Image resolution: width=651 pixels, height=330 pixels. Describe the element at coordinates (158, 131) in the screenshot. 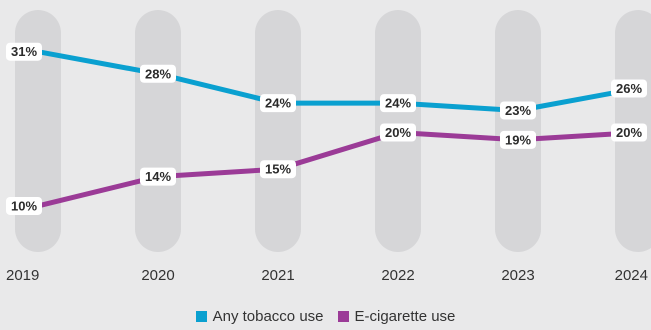

I see `column-pill-2020` at that location.